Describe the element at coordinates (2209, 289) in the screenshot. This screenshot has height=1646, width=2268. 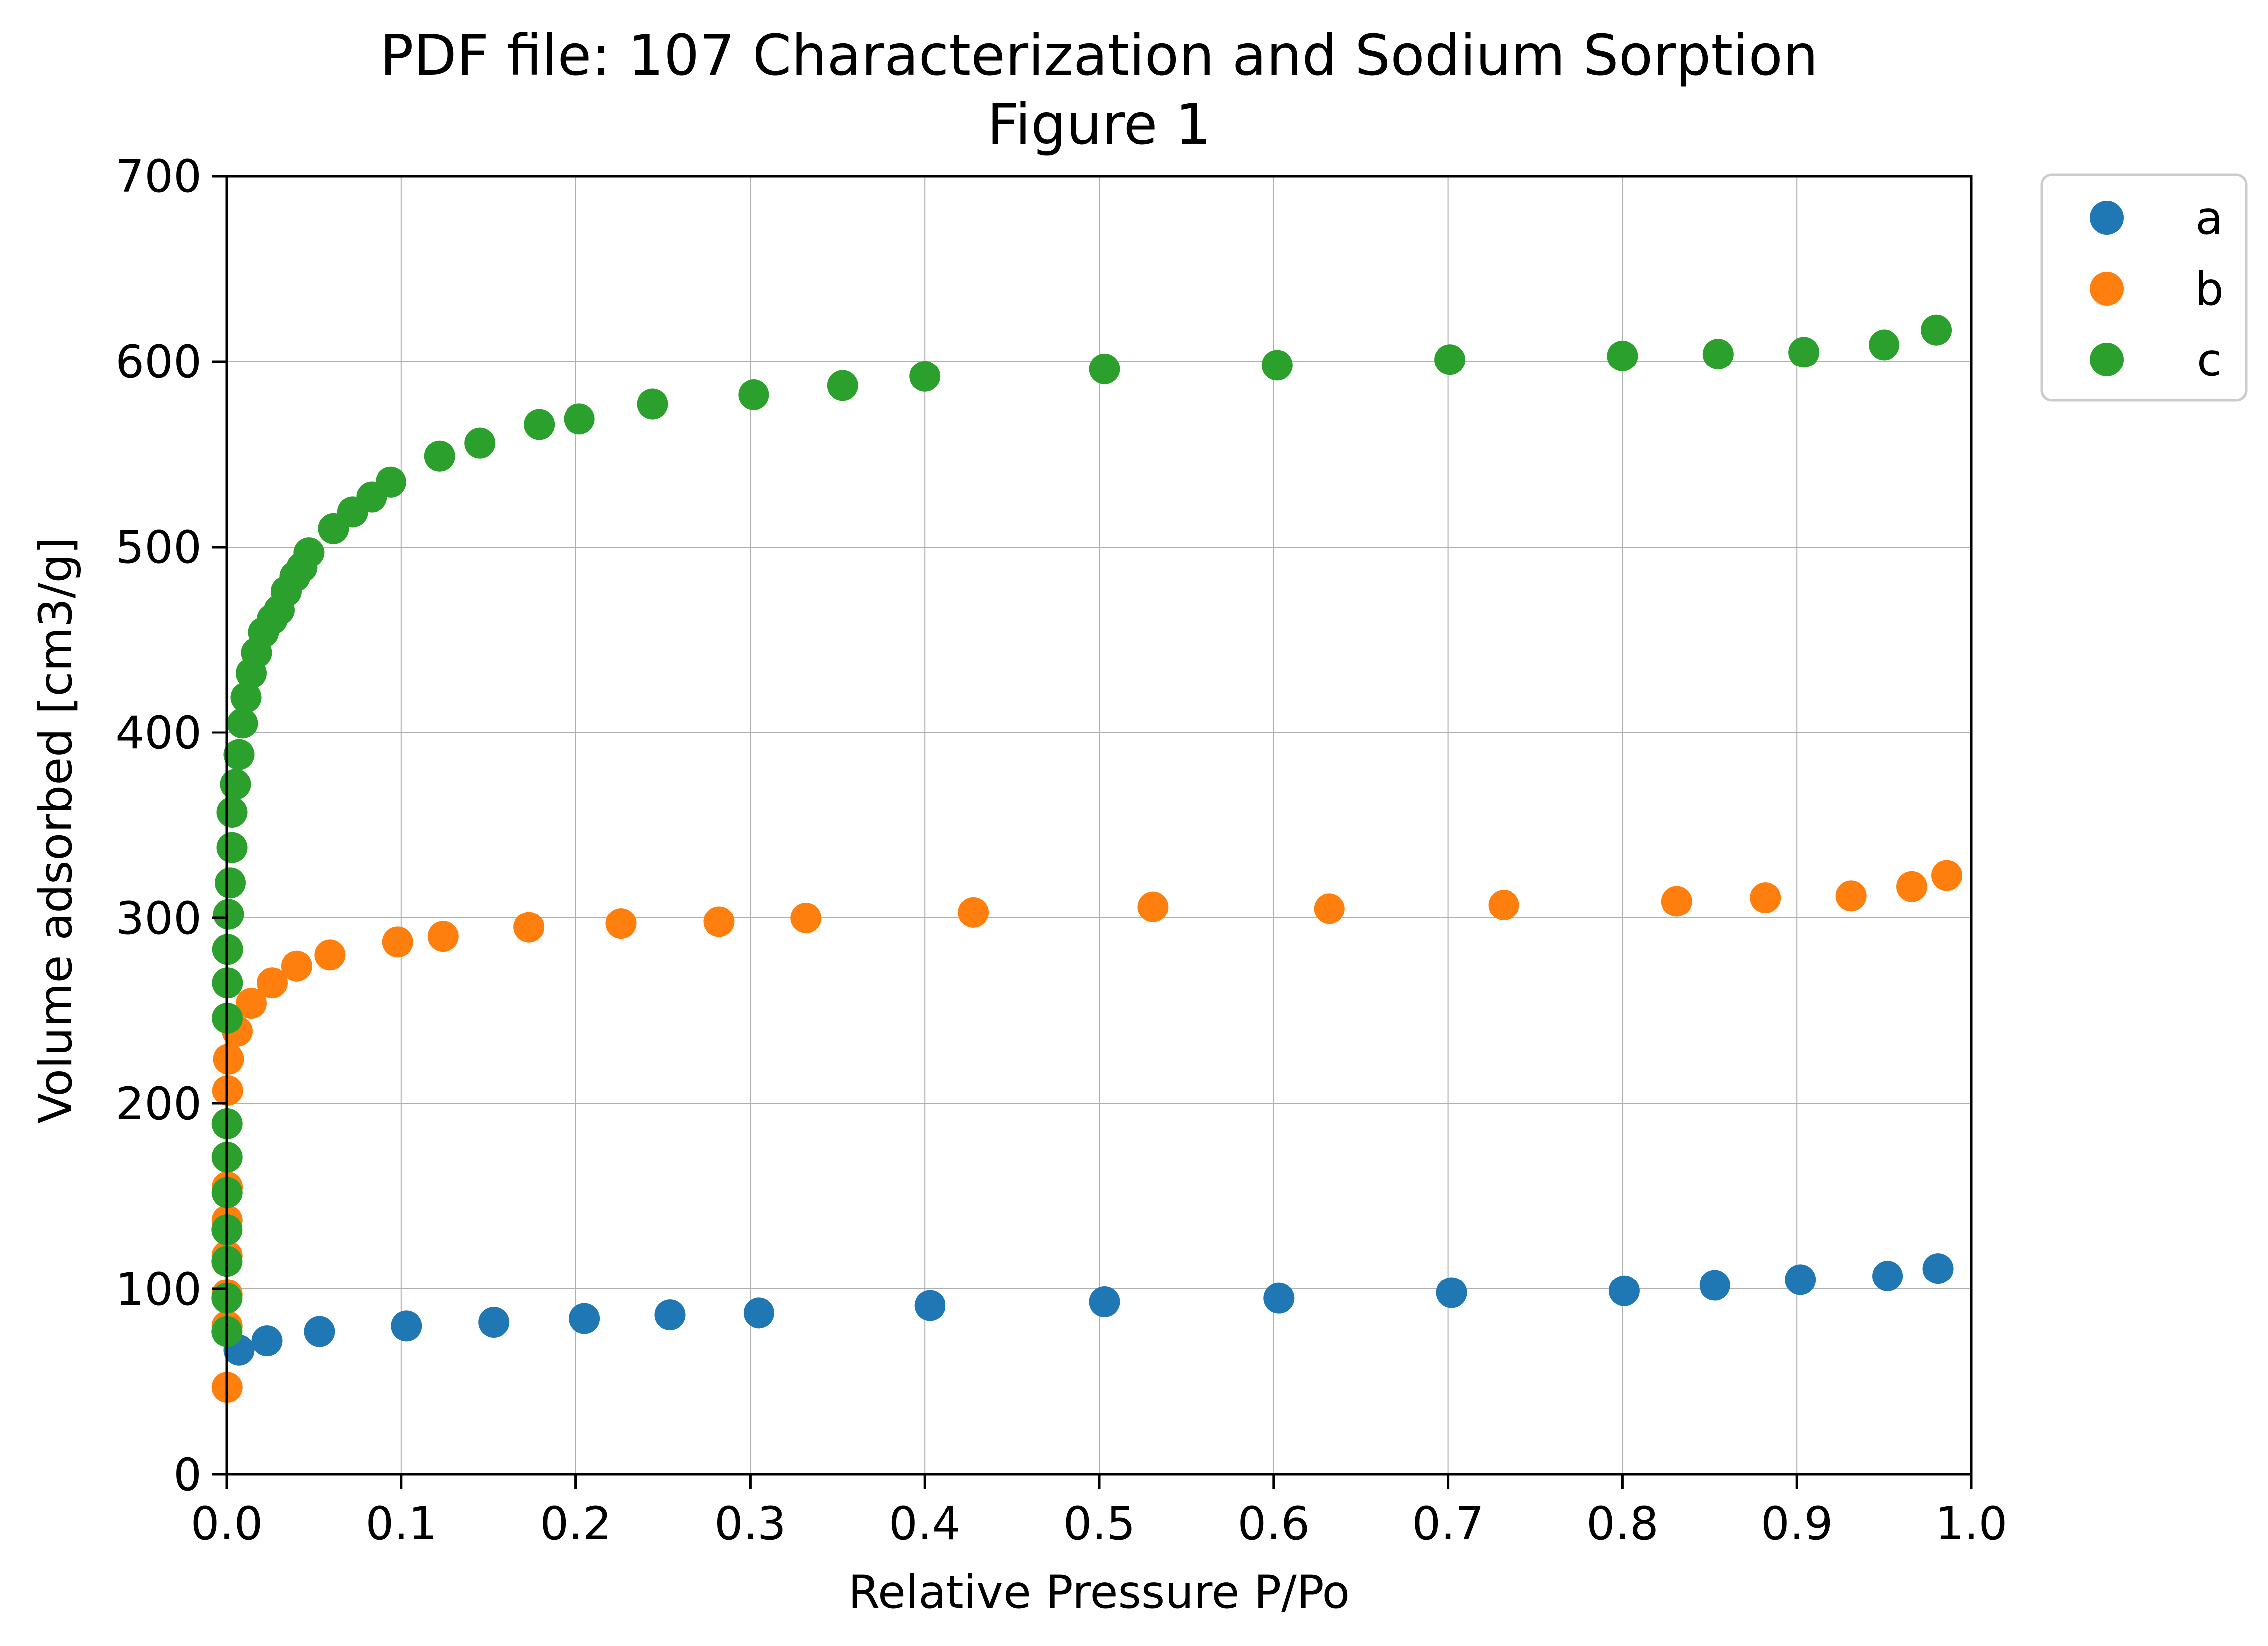
I see `legend-label-b: b` at that location.